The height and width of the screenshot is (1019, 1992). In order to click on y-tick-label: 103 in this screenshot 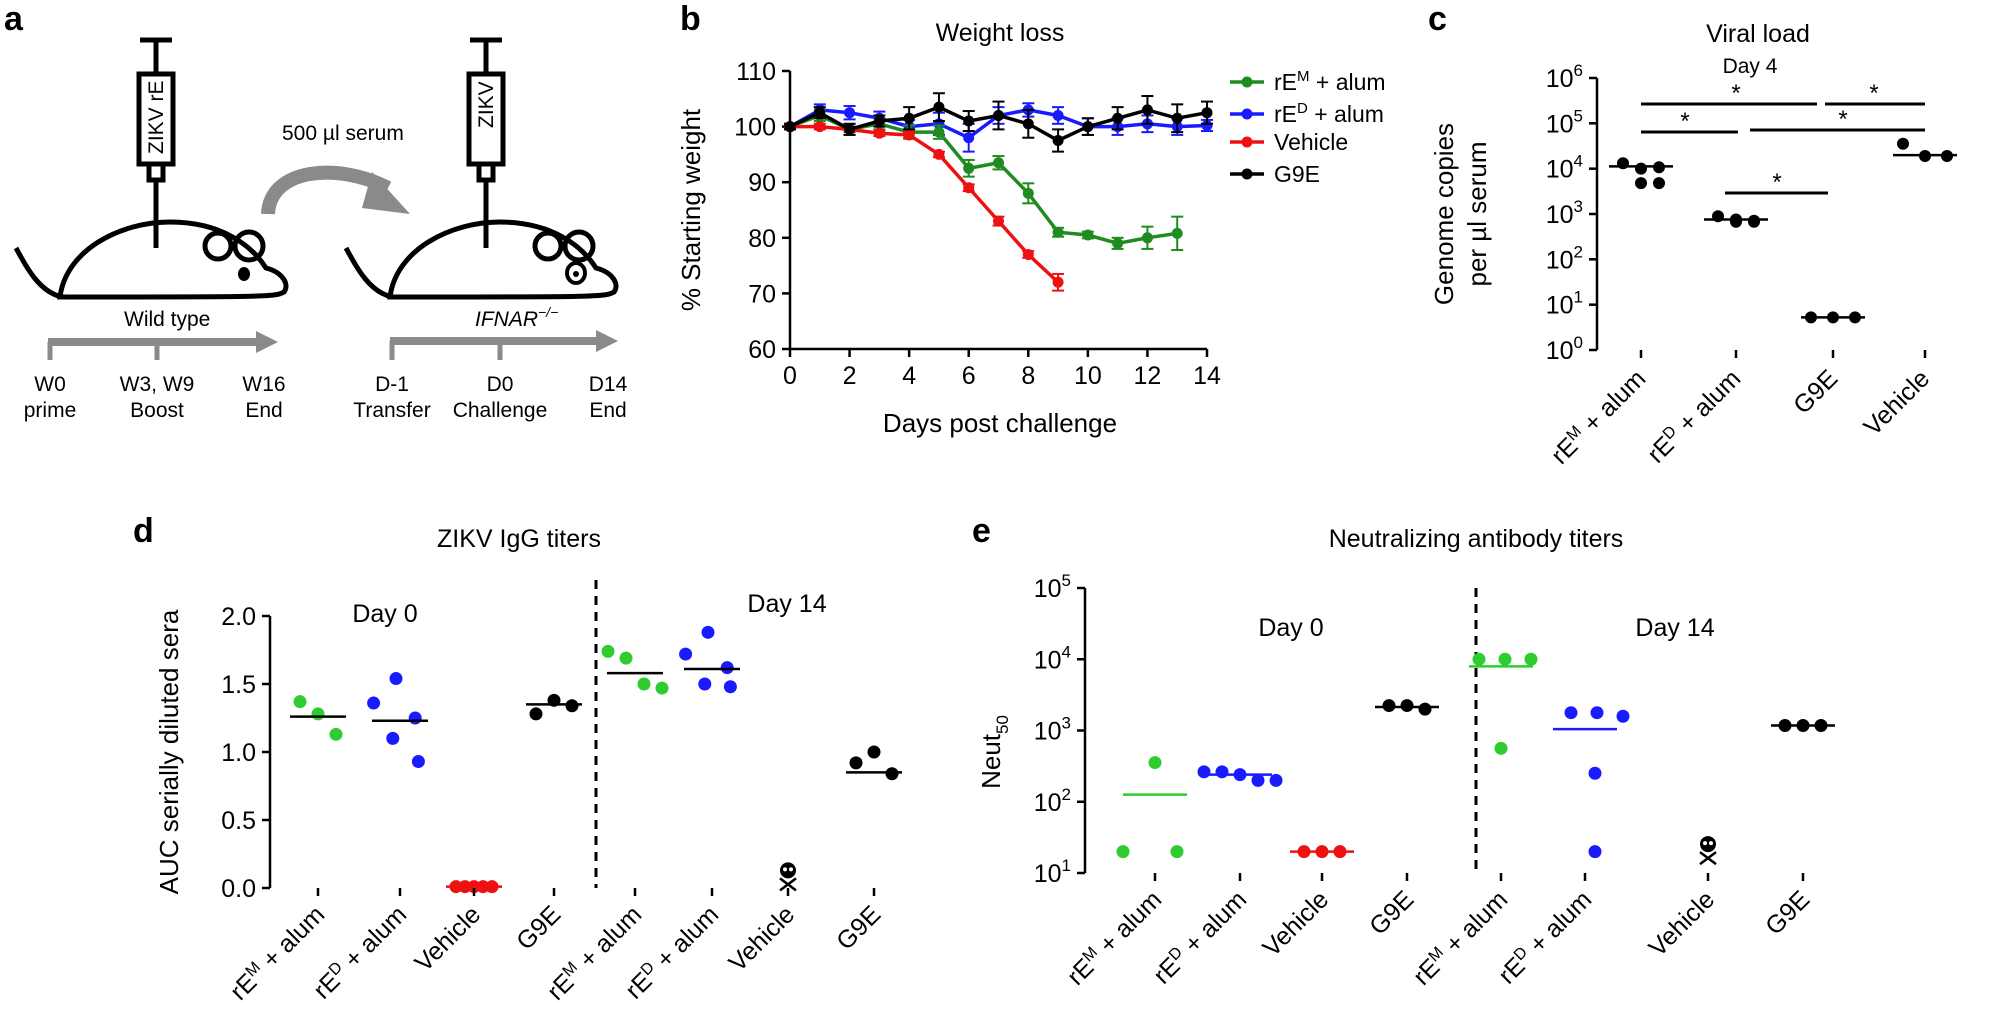, I will do `click(1052, 730)`.